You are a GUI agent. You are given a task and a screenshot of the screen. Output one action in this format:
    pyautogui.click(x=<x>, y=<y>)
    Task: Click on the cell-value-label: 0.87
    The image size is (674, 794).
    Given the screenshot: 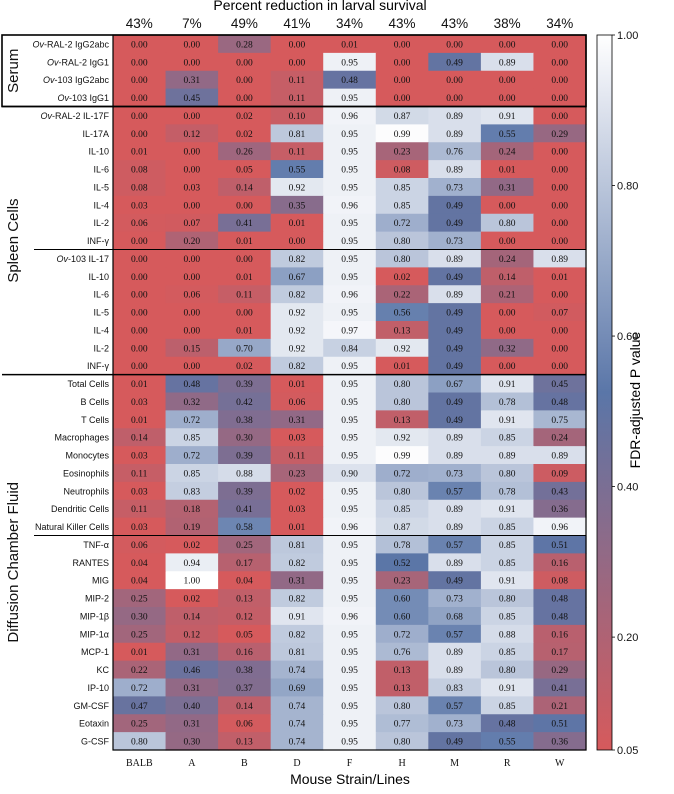 What is the action you would take?
    pyautogui.click(x=402, y=117)
    